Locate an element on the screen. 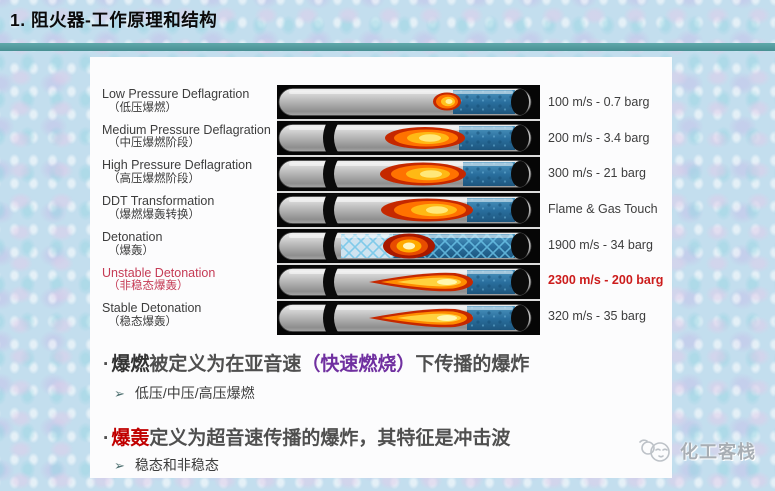  stage-value: 100 m/s - 0.7 barg is located at coordinates (599, 101).